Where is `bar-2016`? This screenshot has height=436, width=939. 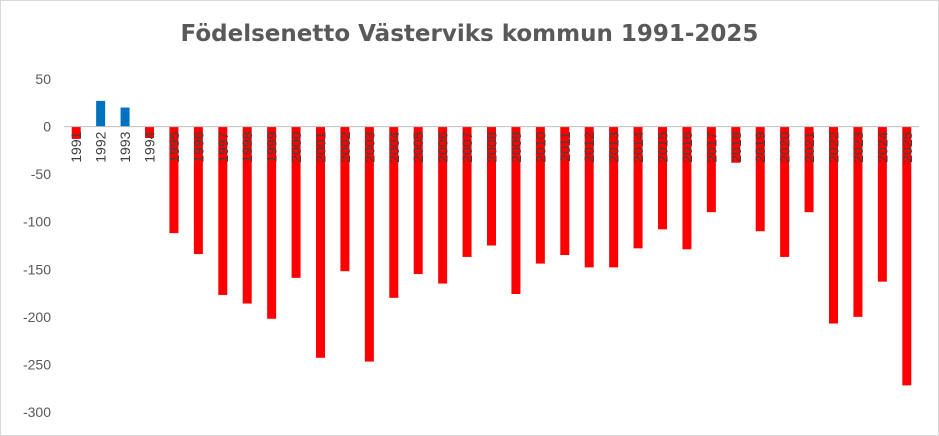 bar-2016 is located at coordinates (687, 188).